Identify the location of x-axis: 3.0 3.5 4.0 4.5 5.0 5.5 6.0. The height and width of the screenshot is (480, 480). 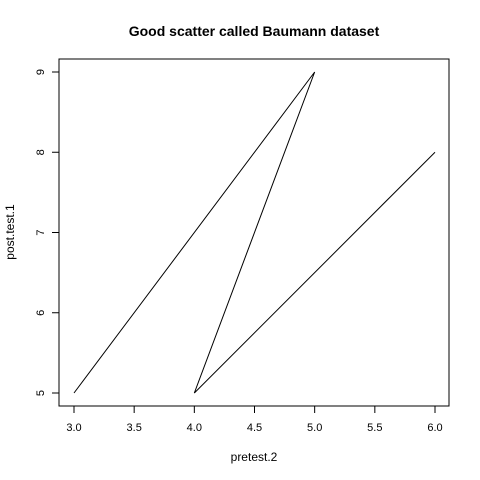
(254, 419).